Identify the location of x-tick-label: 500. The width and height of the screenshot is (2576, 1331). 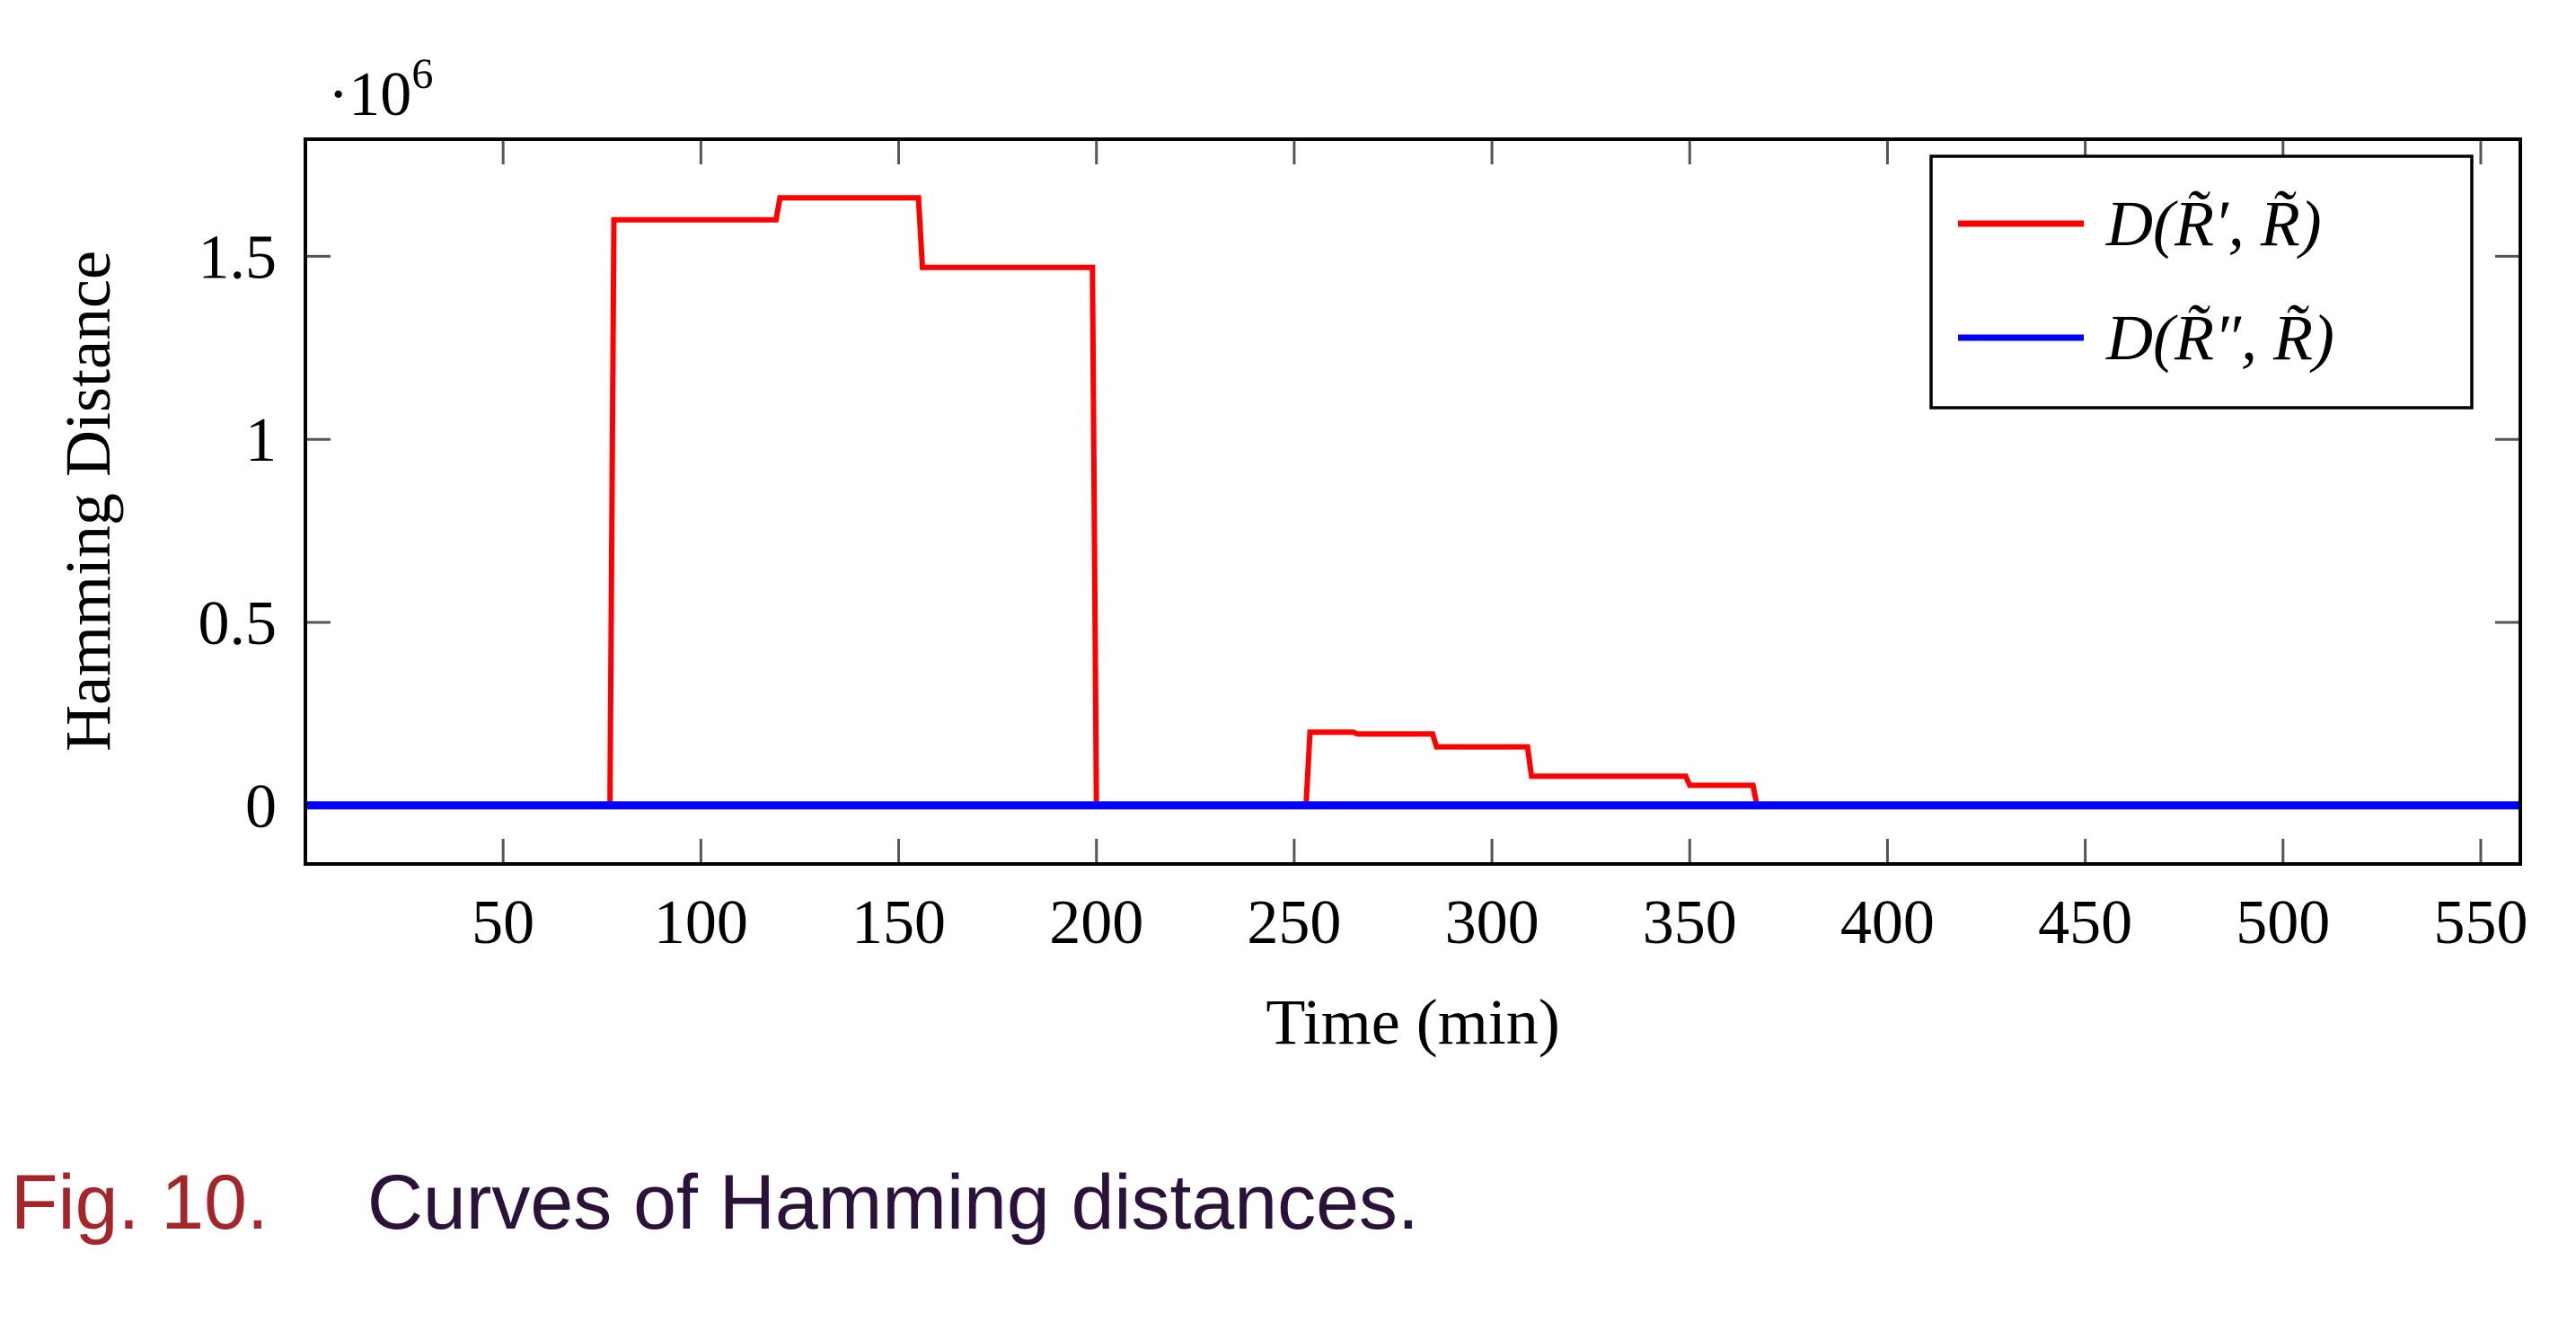
(2283, 922).